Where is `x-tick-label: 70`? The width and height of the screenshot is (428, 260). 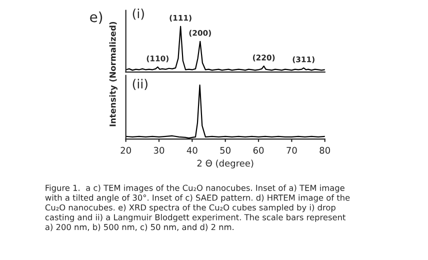 x-tick-label: 70 is located at coordinates (291, 150).